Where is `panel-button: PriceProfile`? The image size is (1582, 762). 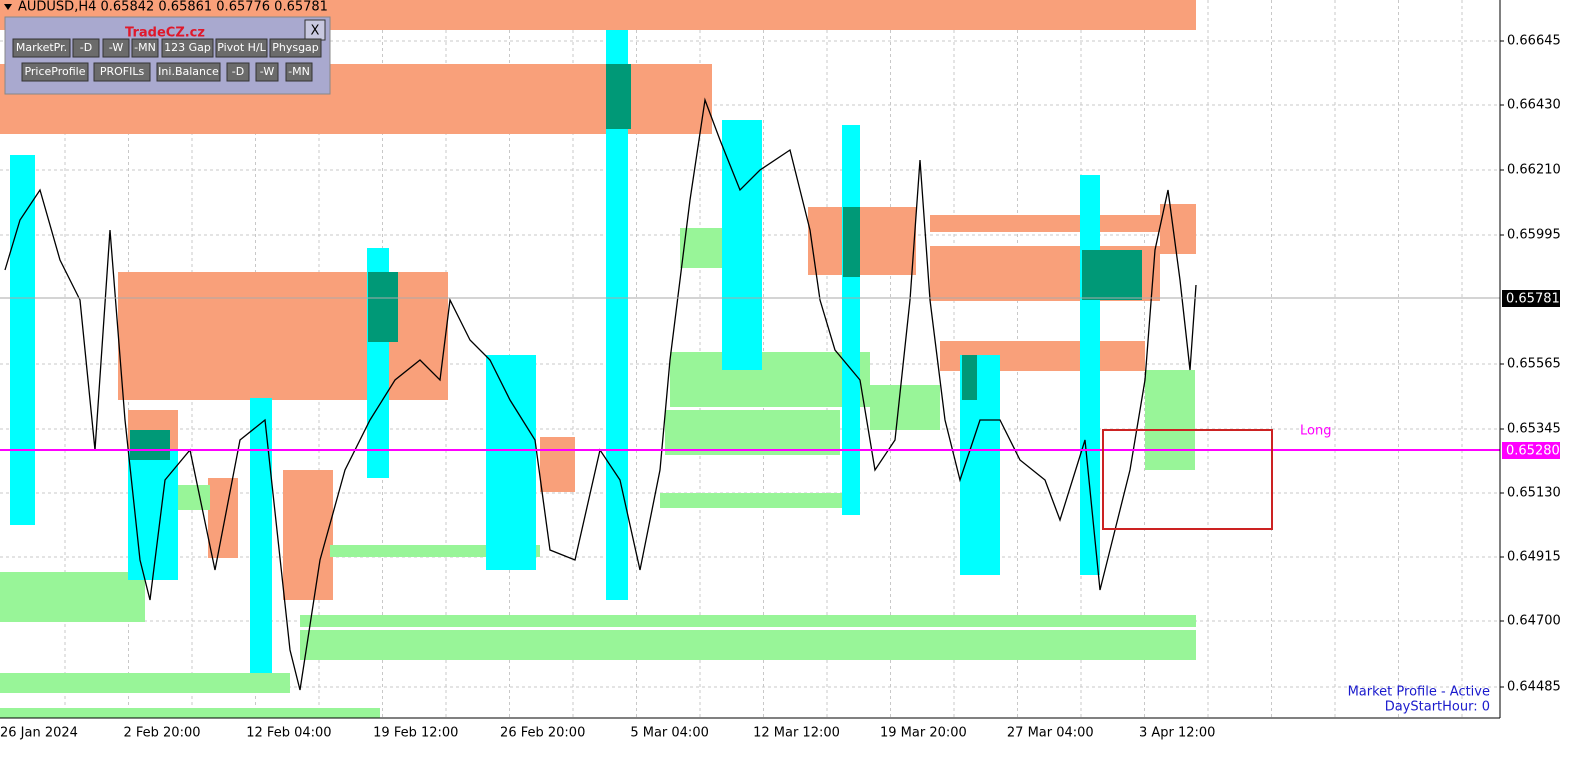
panel-button: PriceProfile is located at coordinates (55, 72).